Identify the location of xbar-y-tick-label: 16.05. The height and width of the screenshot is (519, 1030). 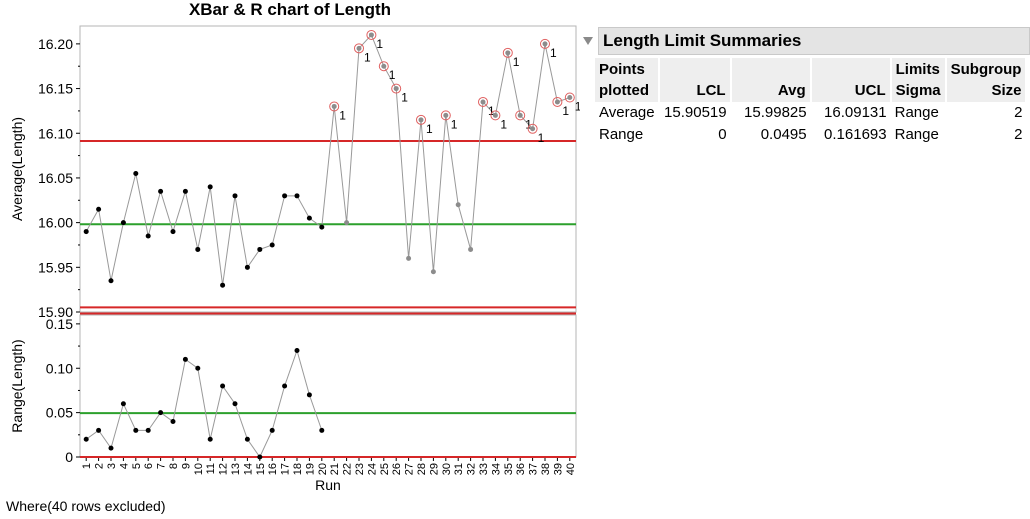
(55, 178).